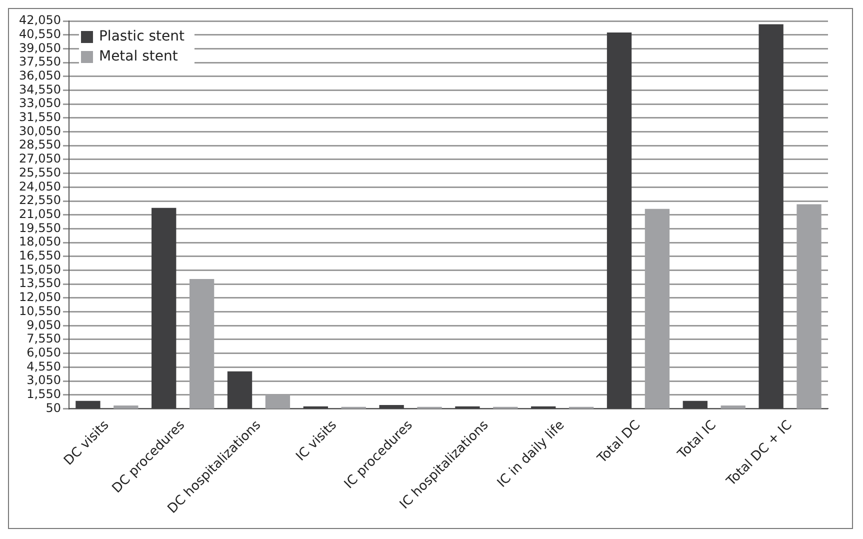  I want to click on y-tick-label: 39,050, so click(39, 47).